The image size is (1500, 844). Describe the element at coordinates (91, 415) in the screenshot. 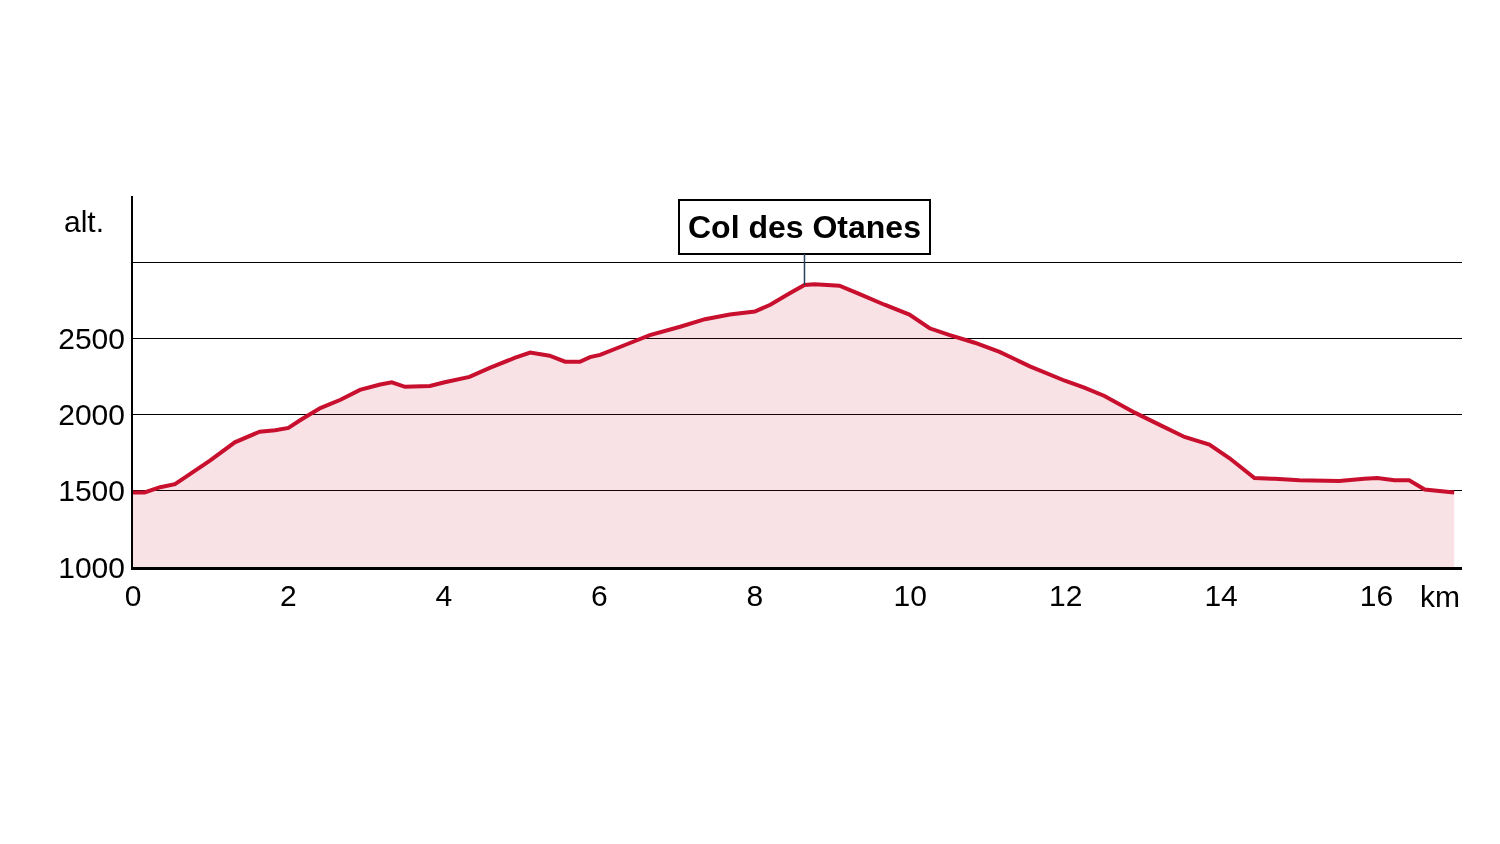

I see `y-tick-label: 2000` at that location.